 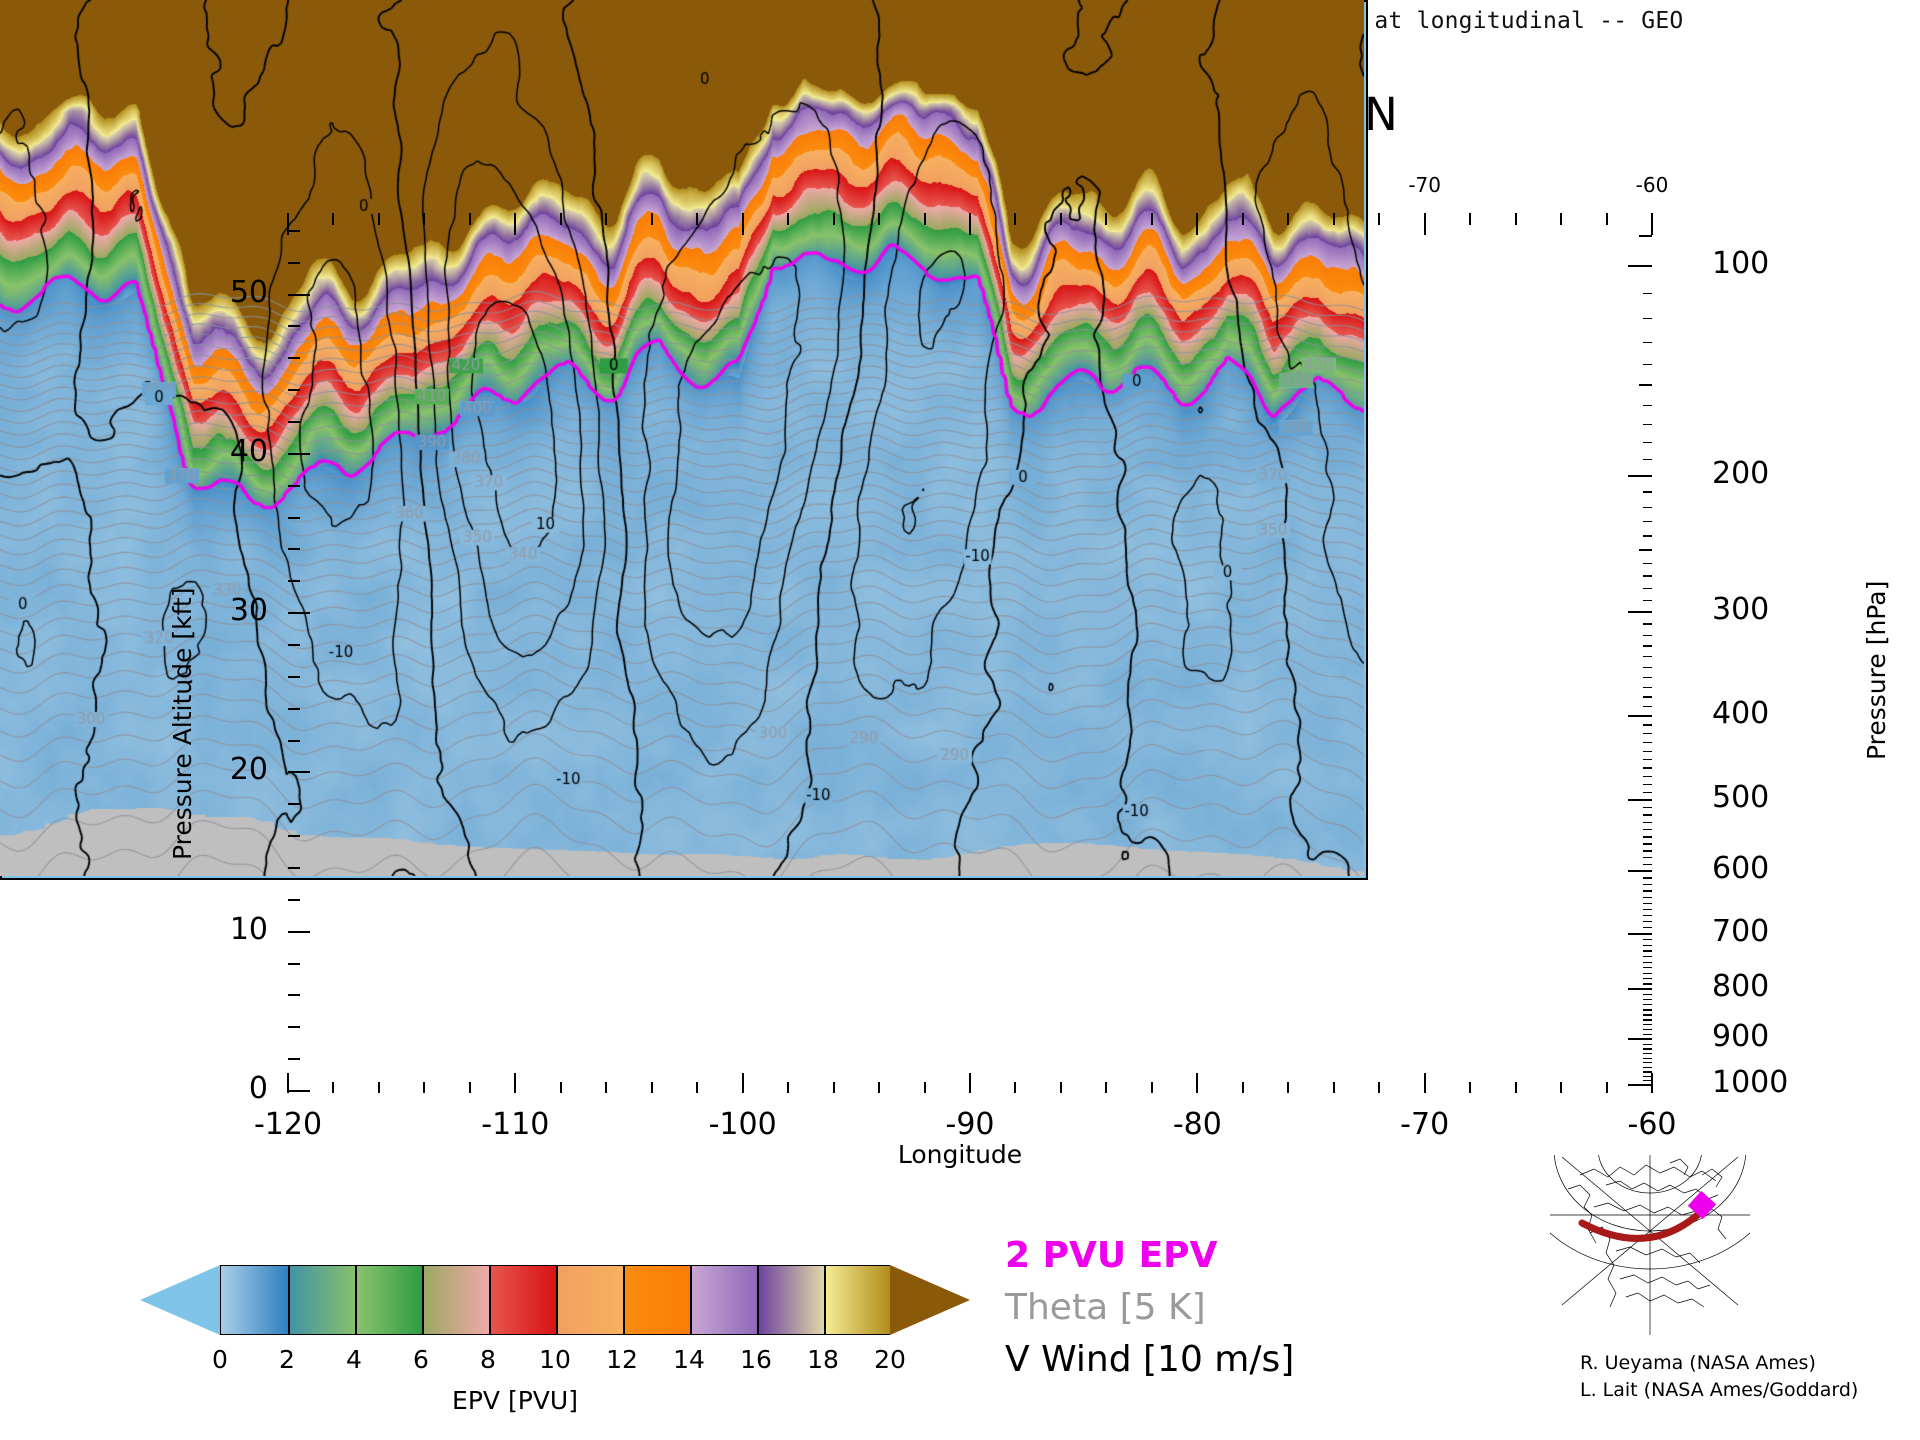 What do you see at coordinates (515, 1362) in the screenshot?
I see `colorbar-tick-labels: 0 2 4 6 8 10 12 14 16 18 20` at bounding box center [515, 1362].